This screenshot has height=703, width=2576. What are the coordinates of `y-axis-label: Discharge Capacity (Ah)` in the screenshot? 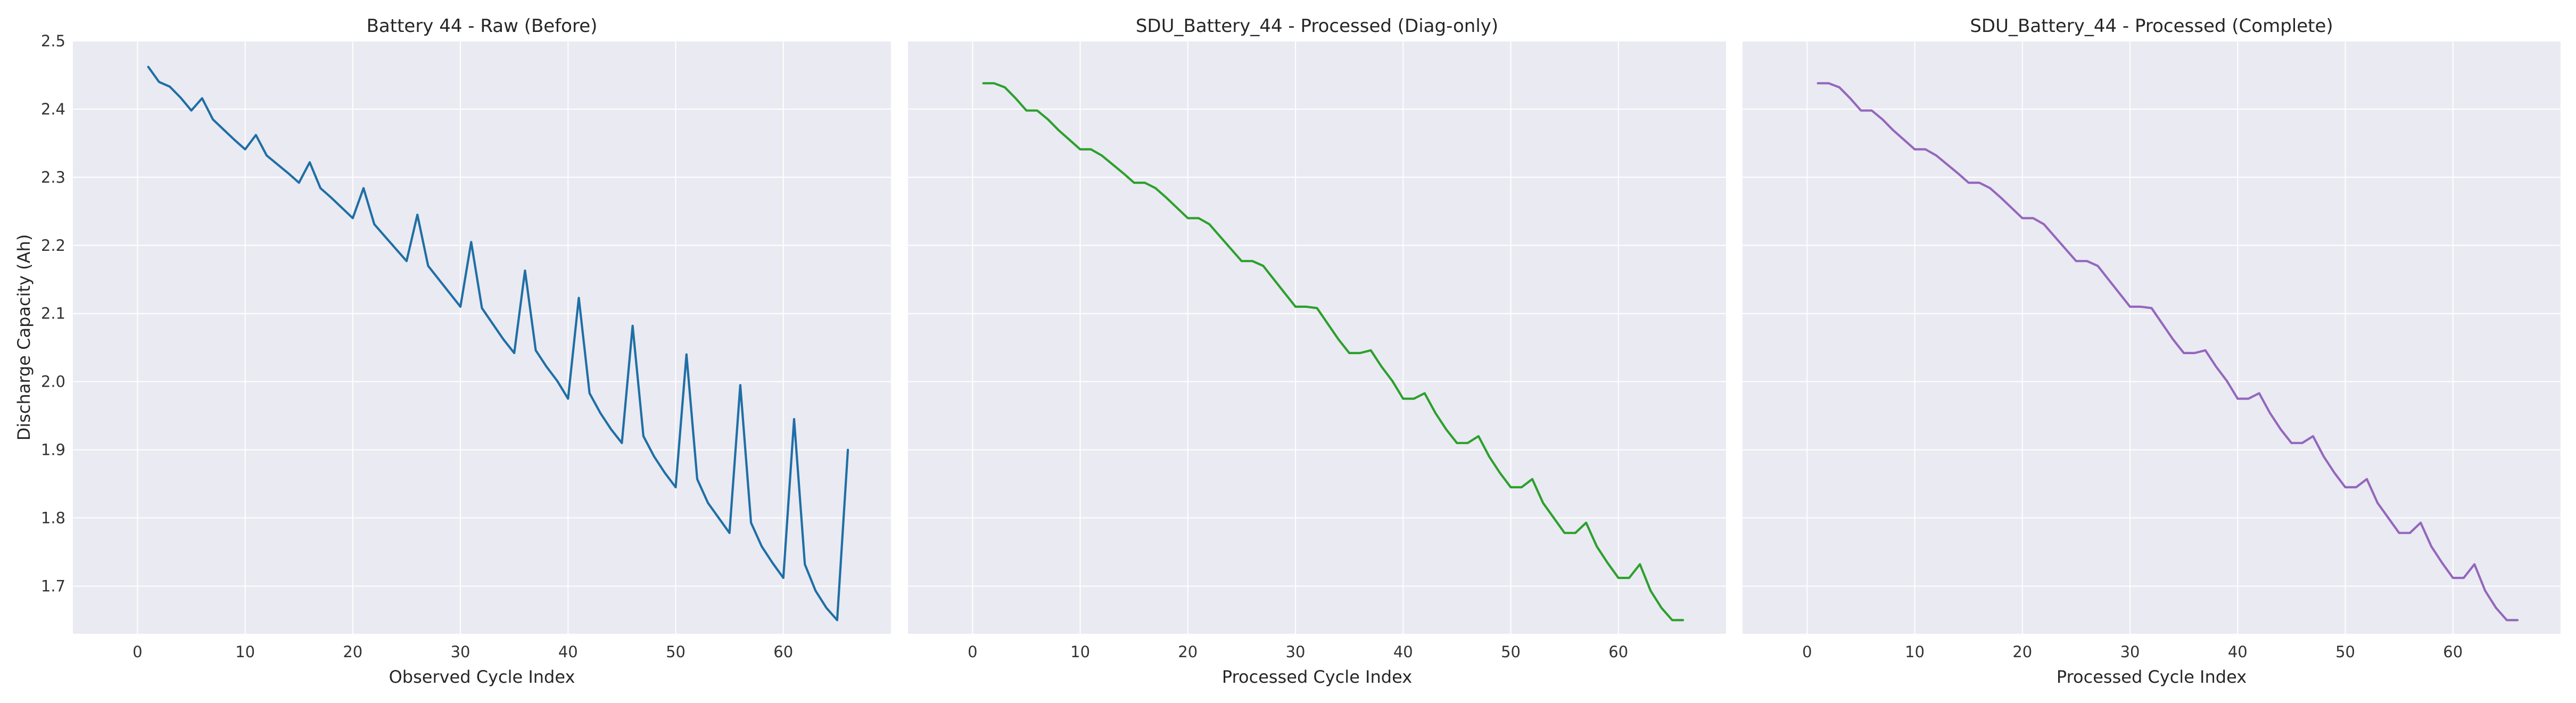 It's located at (24, 337).